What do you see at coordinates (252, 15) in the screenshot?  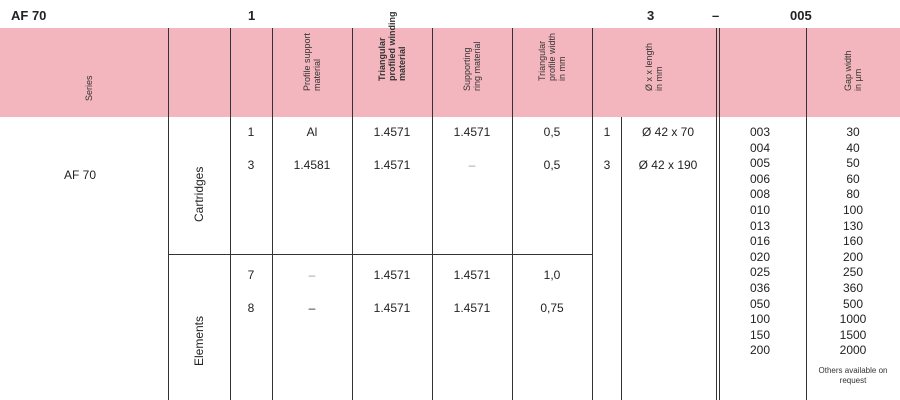 I see `code-digit-1: 1` at bounding box center [252, 15].